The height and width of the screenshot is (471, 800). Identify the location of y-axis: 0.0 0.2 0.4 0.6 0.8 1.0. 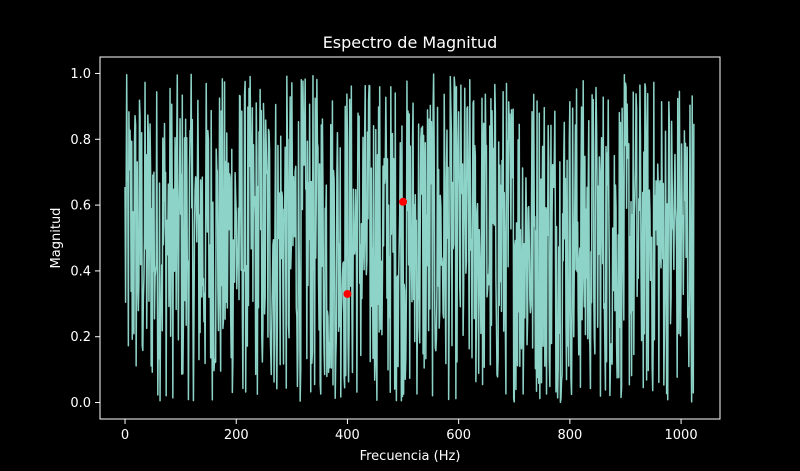
(85, 239).